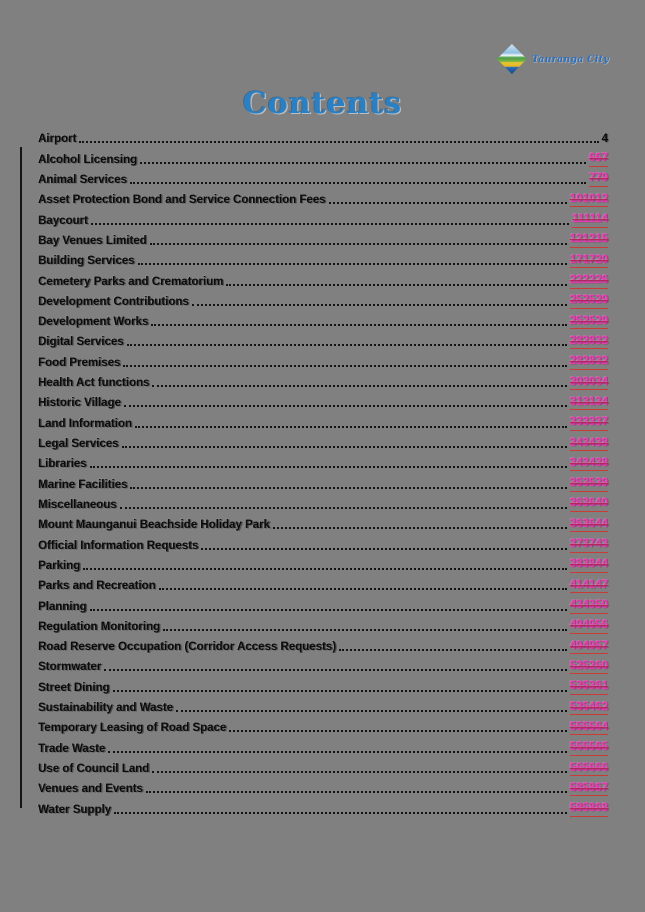 This screenshot has width=645, height=912. I want to click on toc-row: Historic Village 313134, so click(323, 400).